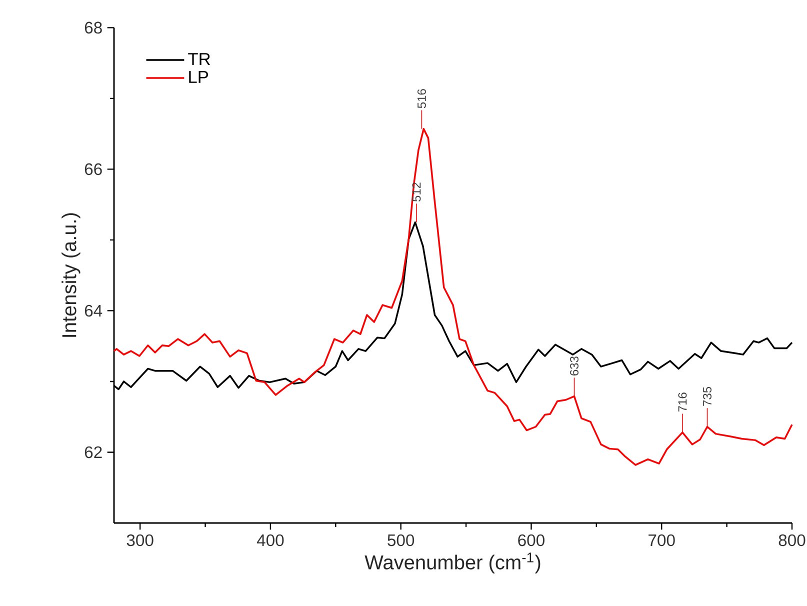  Describe the element at coordinates (71, 275) in the screenshot. I see `y-axis-title: Intensity (a.u.)` at that location.